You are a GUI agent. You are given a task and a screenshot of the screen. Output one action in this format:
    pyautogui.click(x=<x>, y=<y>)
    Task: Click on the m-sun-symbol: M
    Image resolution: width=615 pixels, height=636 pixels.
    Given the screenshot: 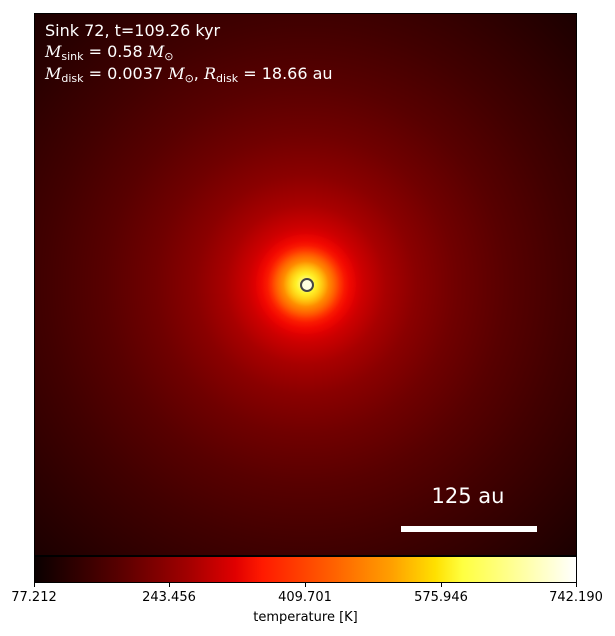 What is the action you would take?
    pyautogui.click(x=156, y=51)
    